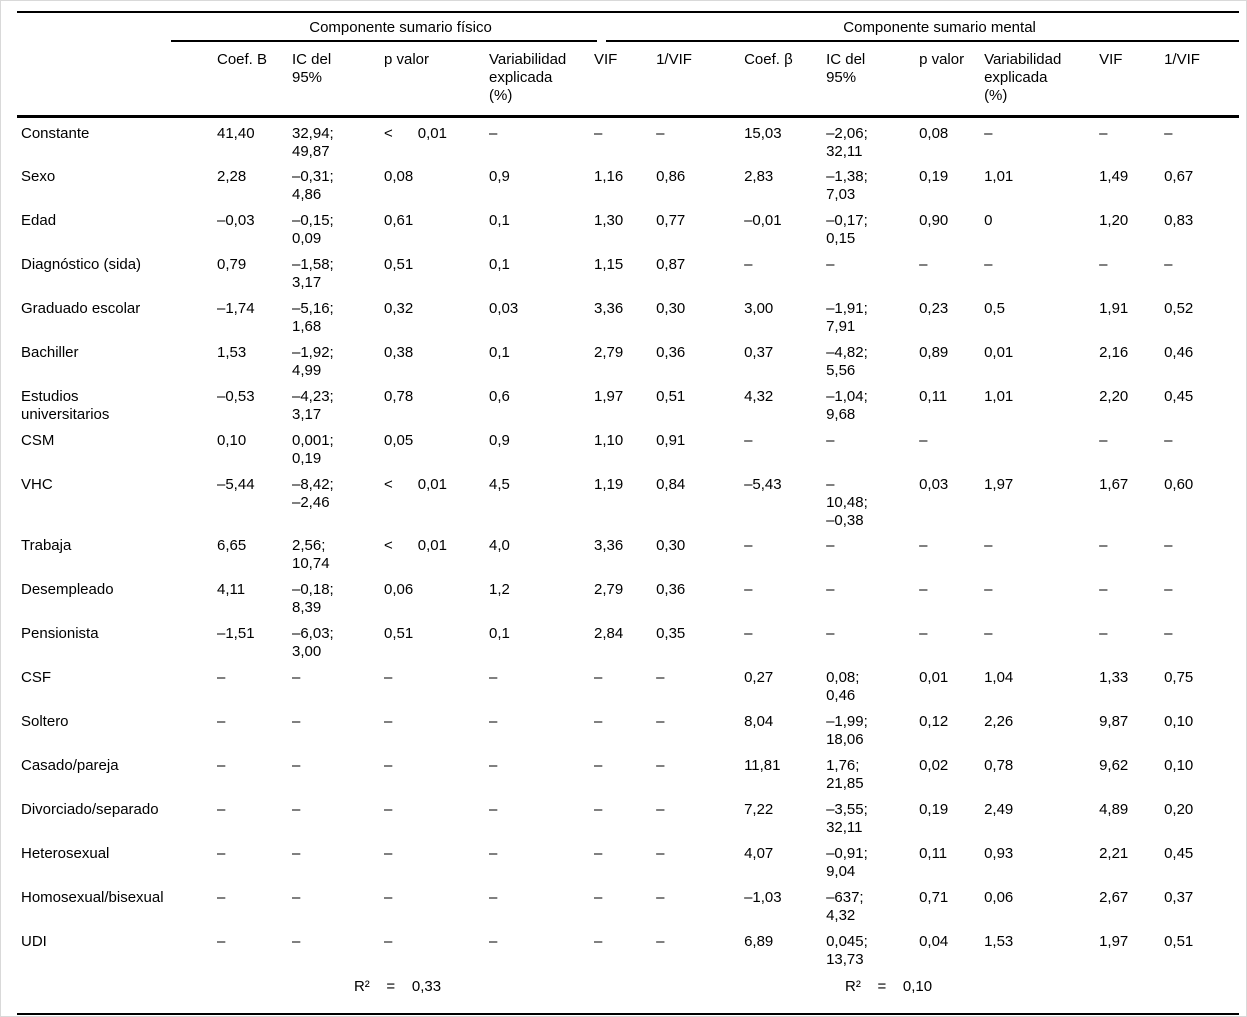 This screenshot has width=1247, height=1017. I want to click on cell: 9,87, so click(1114, 721).